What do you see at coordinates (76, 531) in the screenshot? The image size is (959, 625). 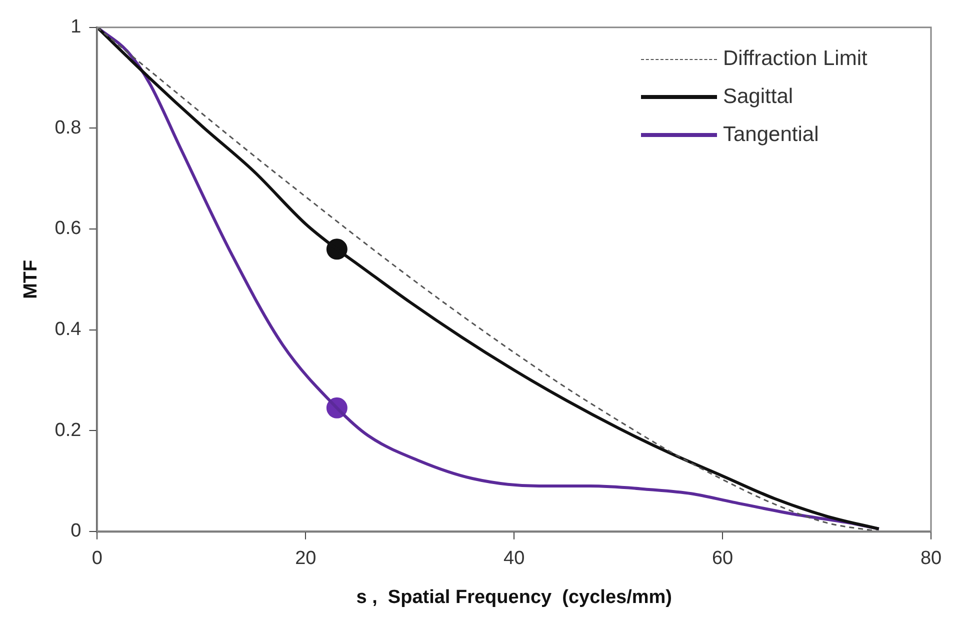 I see `y-tick-label: 0` at bounding box center [76, 531].